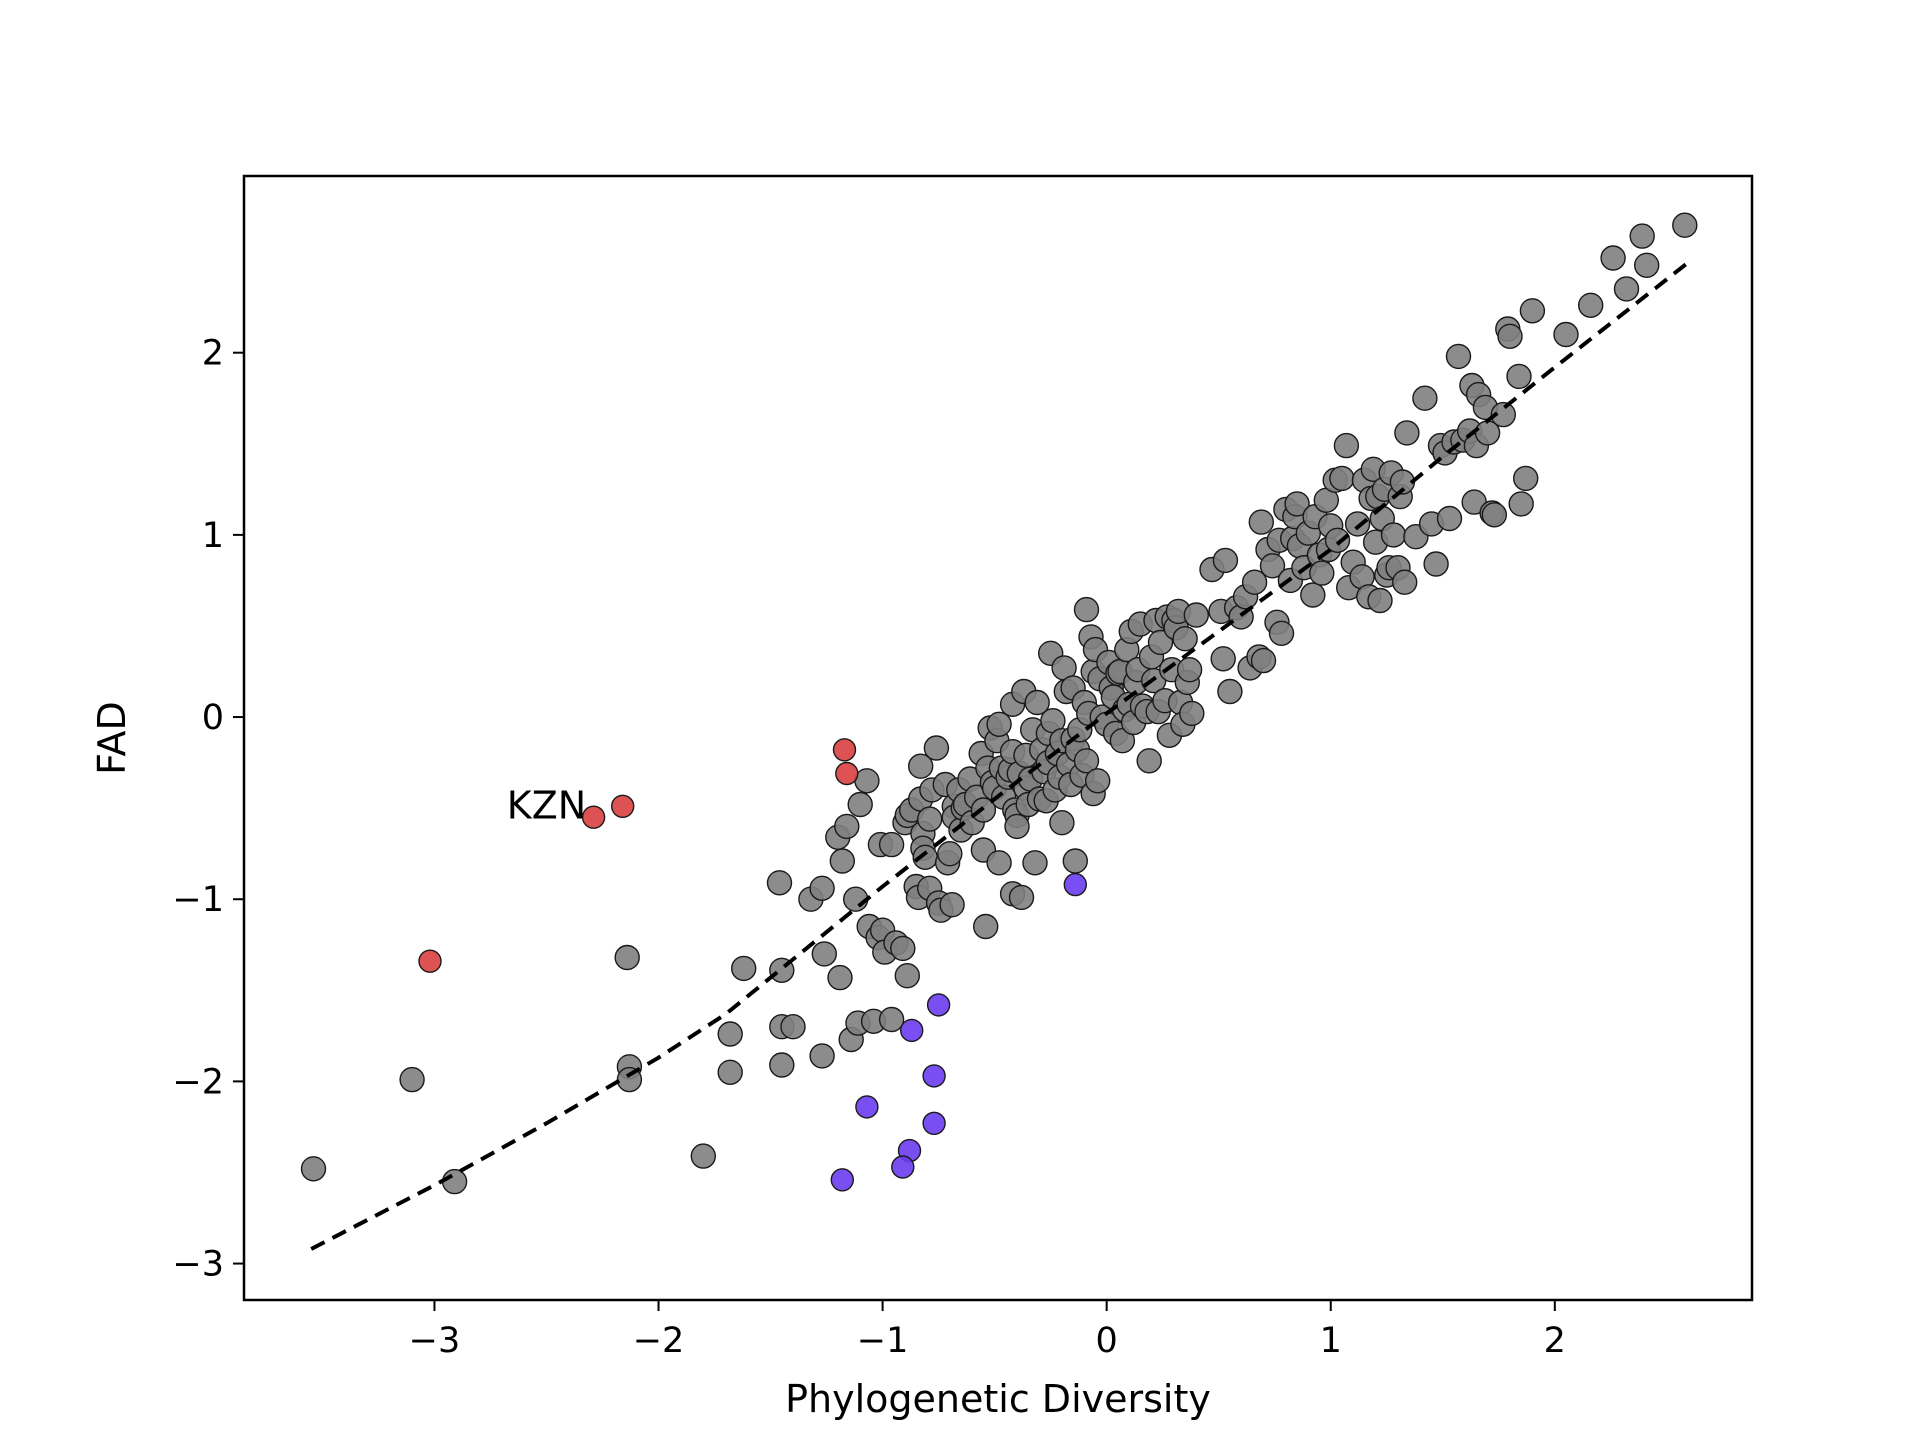 This screenshot has height=1440, width=1920. I want to click on x-tick-label: −1, so click(883, 1341).